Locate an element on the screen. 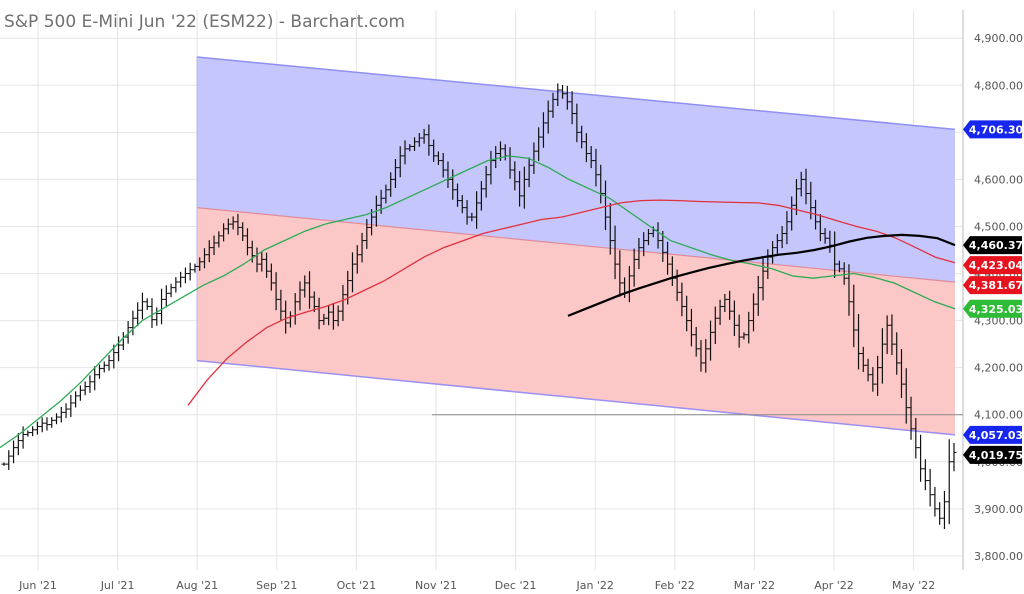 Image resolution: width=1024 pixels, height=594 pixels. price-badge: 4,423.04 is located at coordinates (993, 265).